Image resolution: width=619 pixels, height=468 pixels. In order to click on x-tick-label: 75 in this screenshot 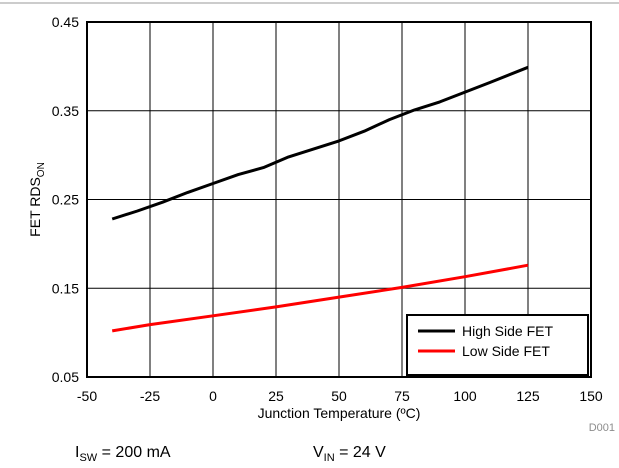, I will do `click(402, 396)`.